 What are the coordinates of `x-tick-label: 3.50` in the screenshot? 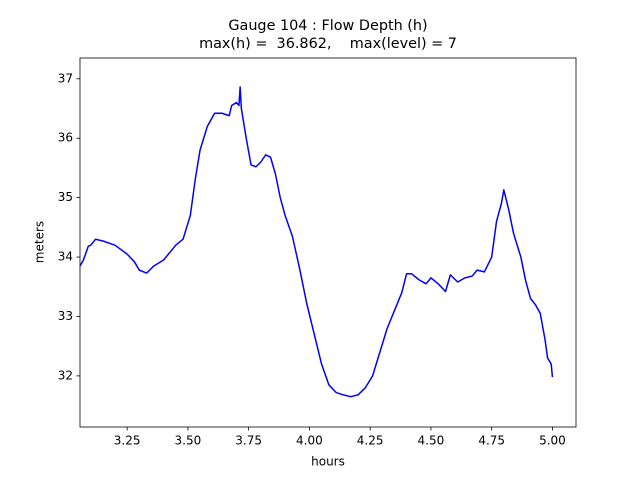 It's located at (188, 441).